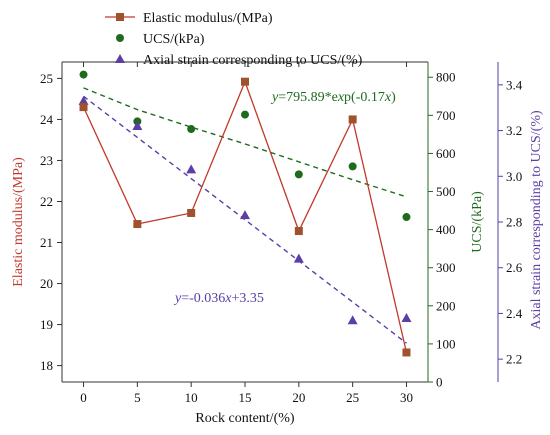 The image size is (550, 435). Describe the element at coordinates (245, 397) in the screenshot. I see `x-tick-label: 15` at that location.